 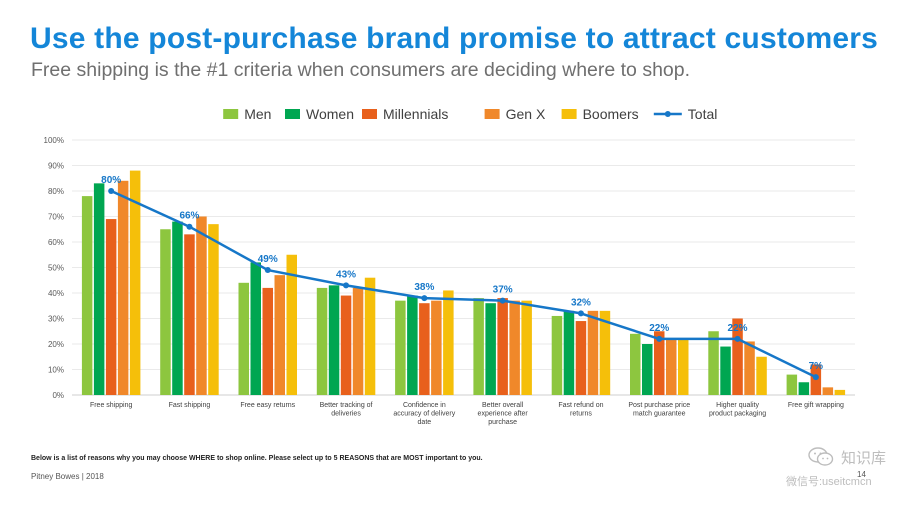 I want to click on y-tick-label: 30%, so click(x=56, y=319).